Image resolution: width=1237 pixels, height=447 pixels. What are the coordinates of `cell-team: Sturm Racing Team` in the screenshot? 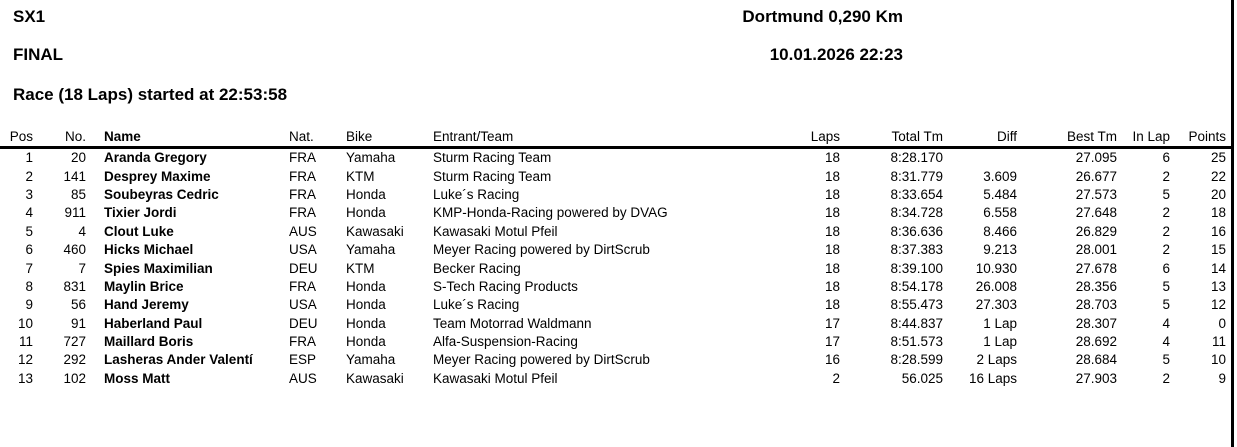 It's located at (492, 158).